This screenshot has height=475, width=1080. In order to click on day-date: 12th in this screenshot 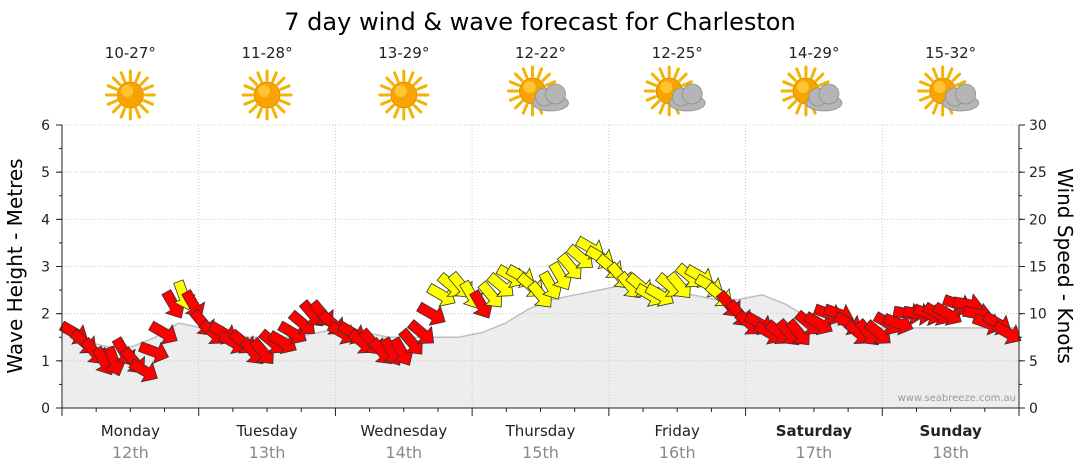, I will do `click(130, 452)`.